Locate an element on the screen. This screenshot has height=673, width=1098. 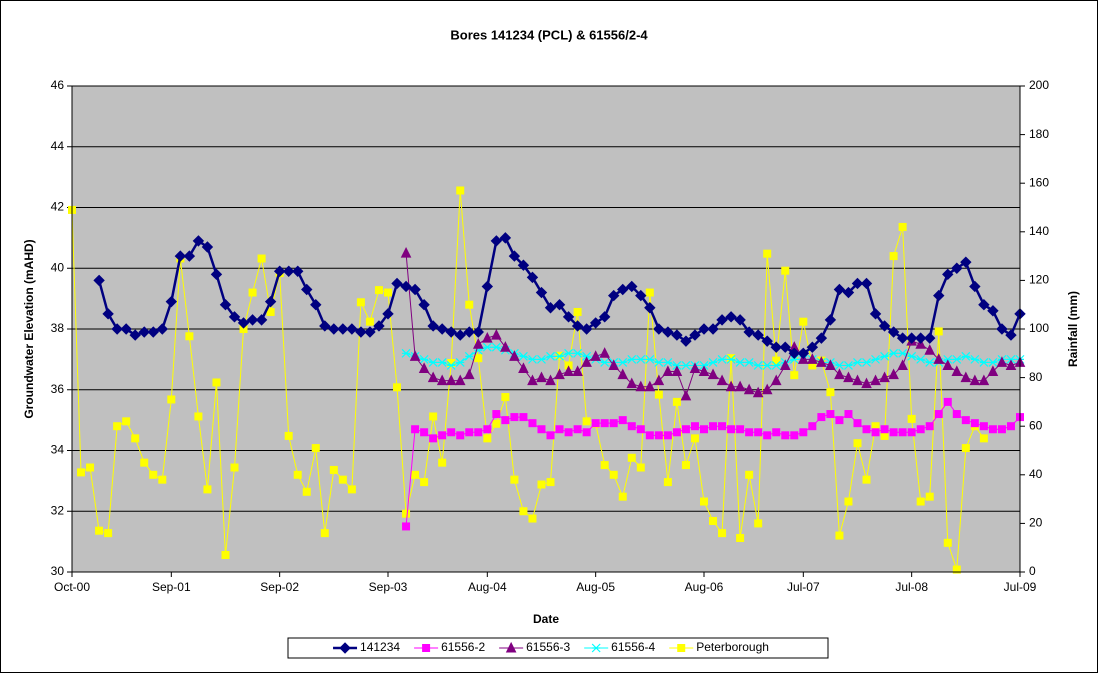
y2-tick-label: 200 is located at coordinates (1039, 85).